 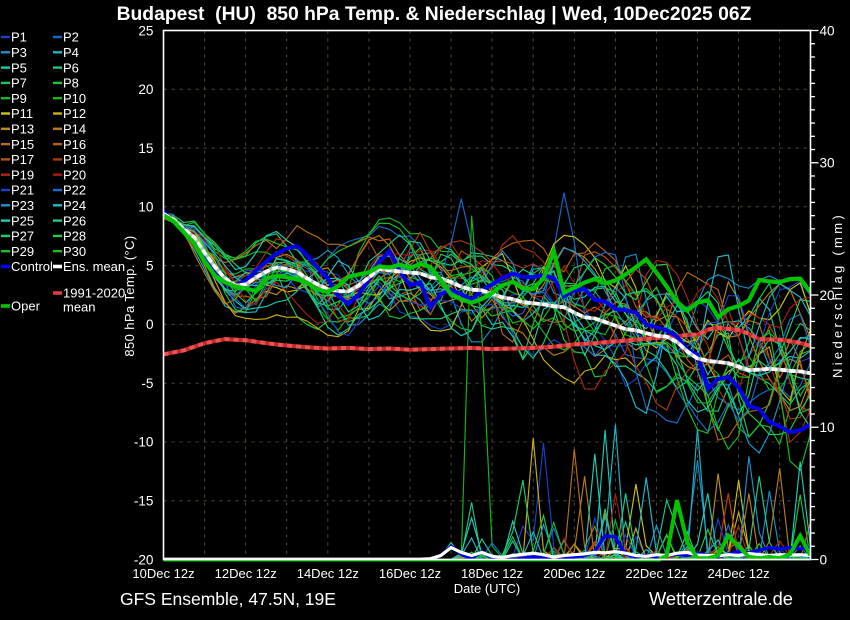 I want to click on svg-text: P9, so click(x=19, y=98).